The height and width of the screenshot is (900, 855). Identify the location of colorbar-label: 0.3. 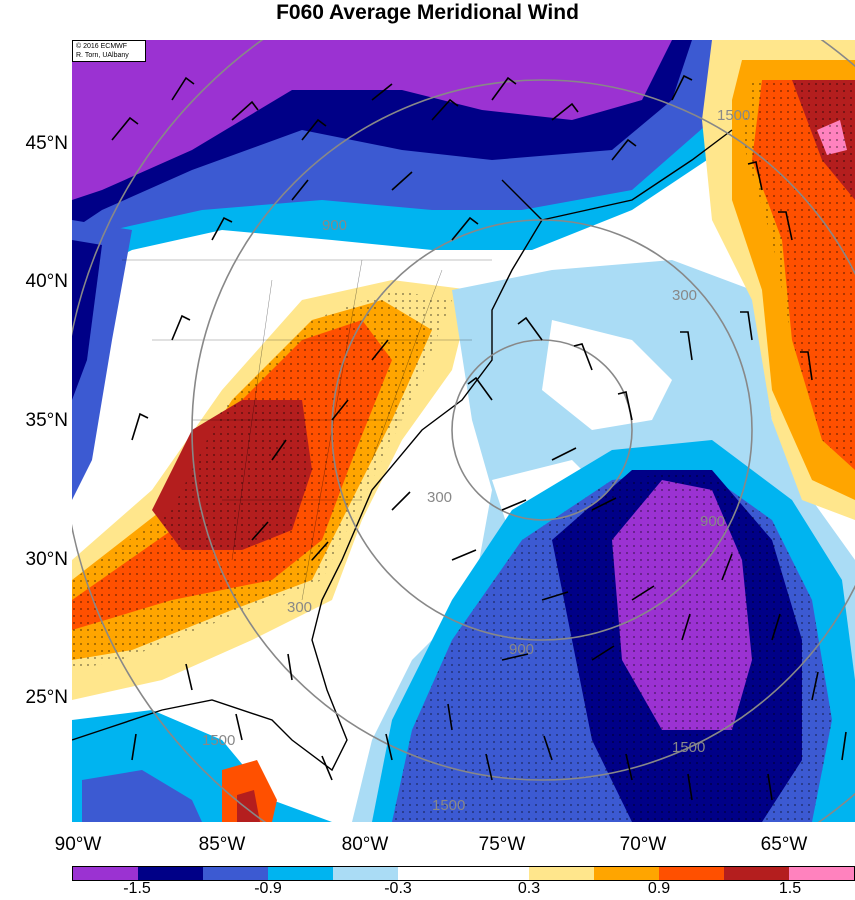
(529, 888).